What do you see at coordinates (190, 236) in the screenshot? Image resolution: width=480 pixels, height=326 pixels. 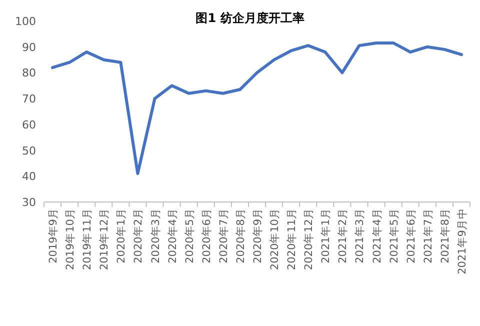 I see `x-tick-label: 2020年5月` at bounding box center [190, 236].